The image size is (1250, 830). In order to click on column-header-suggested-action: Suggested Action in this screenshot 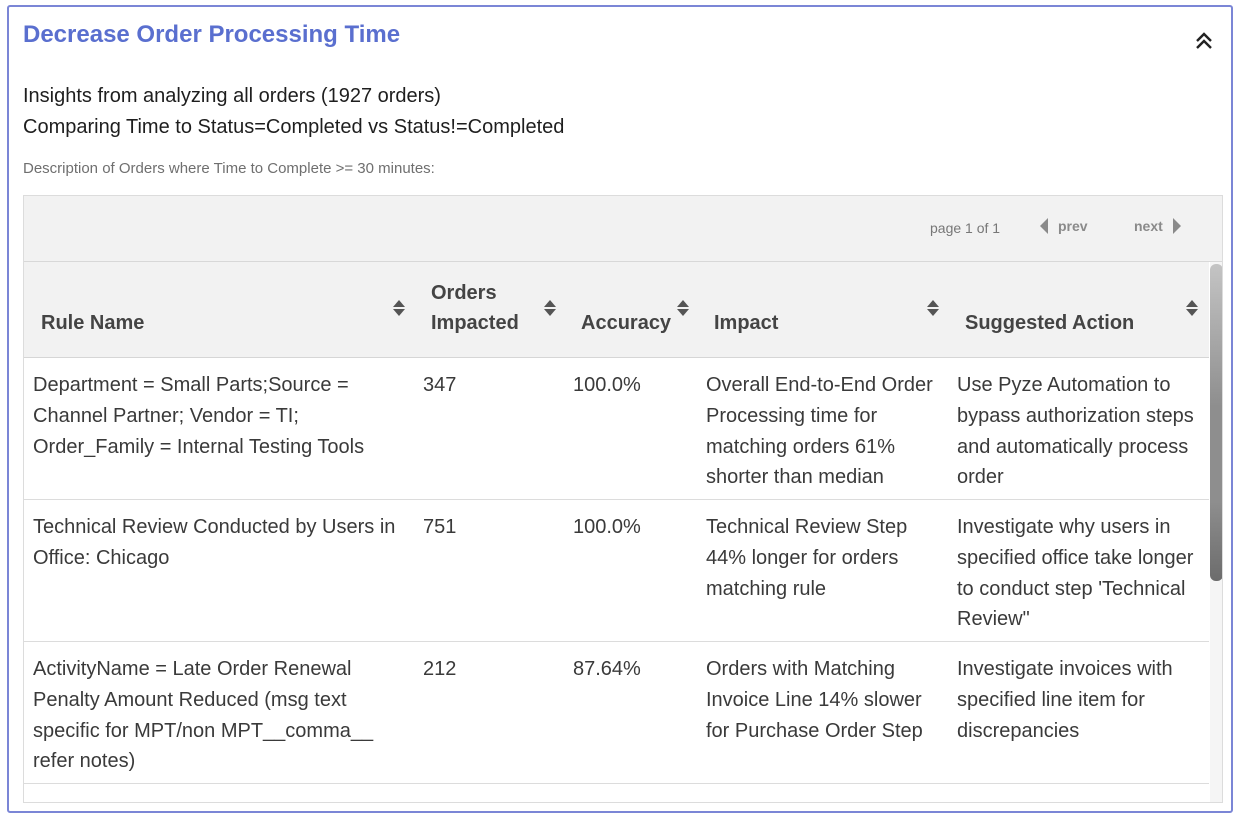, I will do `click(1050, 323)`.